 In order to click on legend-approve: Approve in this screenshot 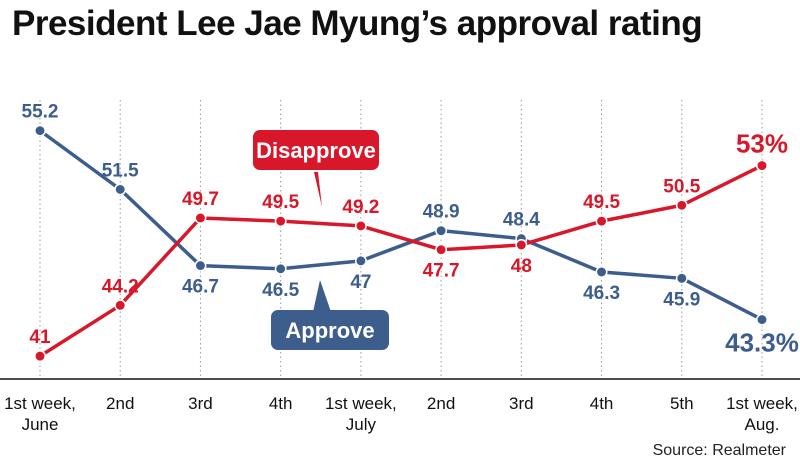, I will do `click(330, 315)`.